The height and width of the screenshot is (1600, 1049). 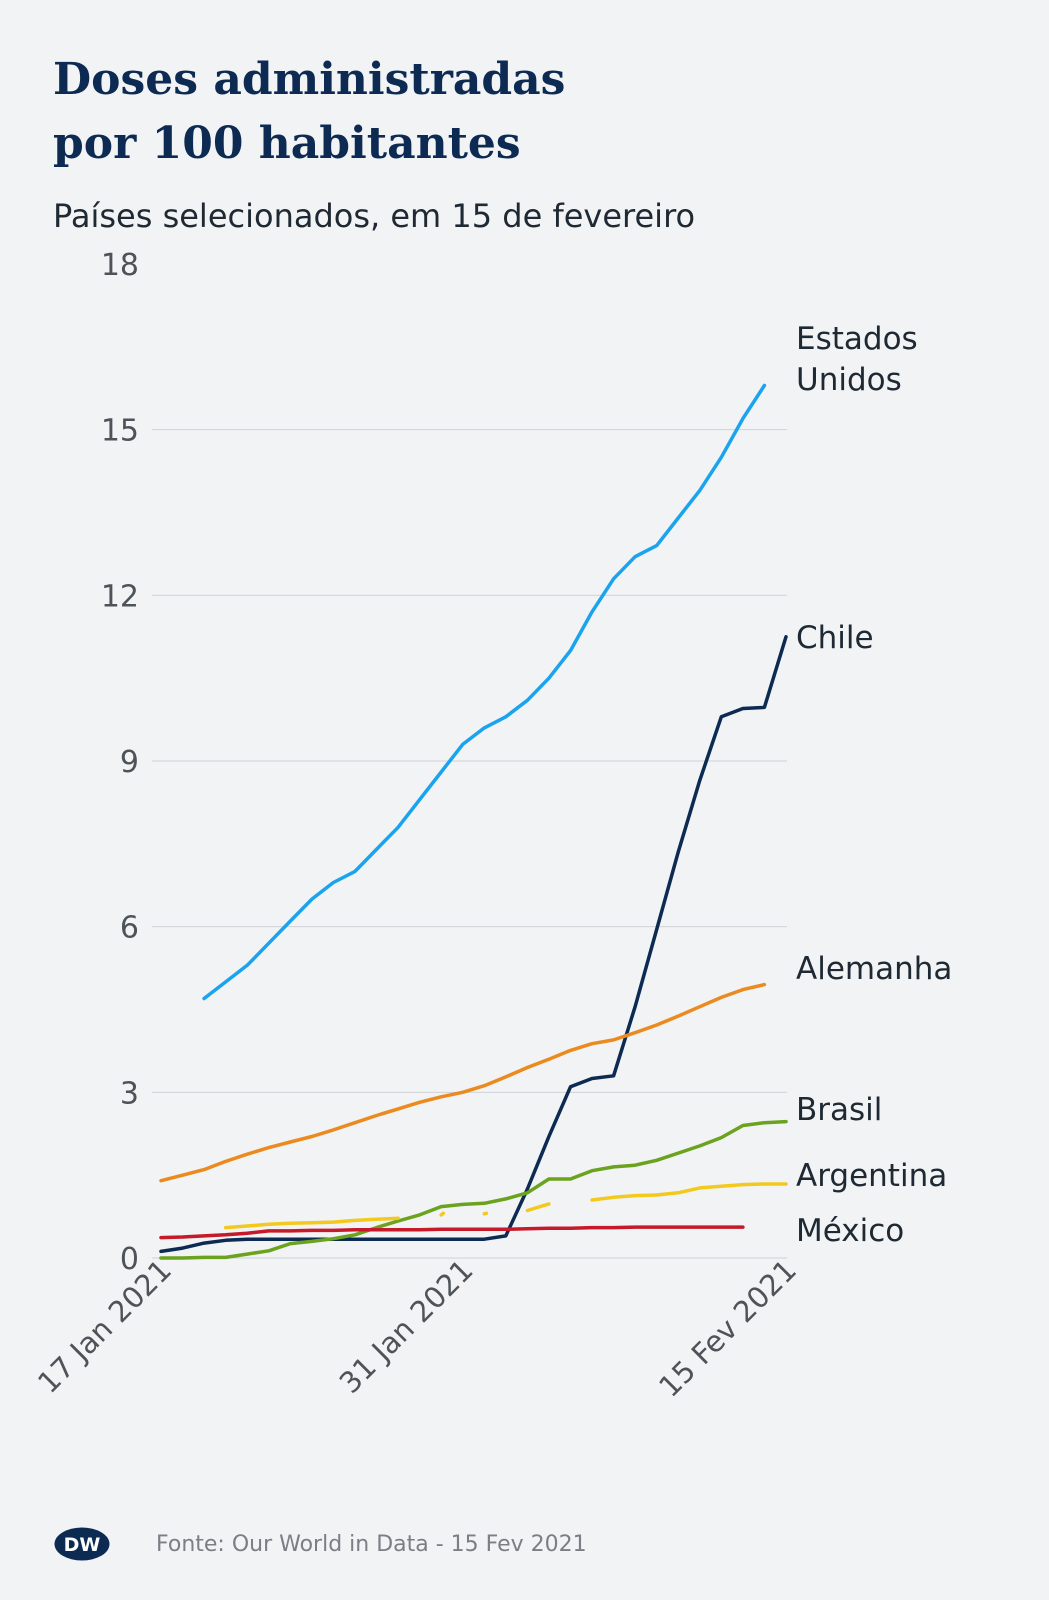 I want to click on y-tick-label-15: 15, so click(x=120, y=431).